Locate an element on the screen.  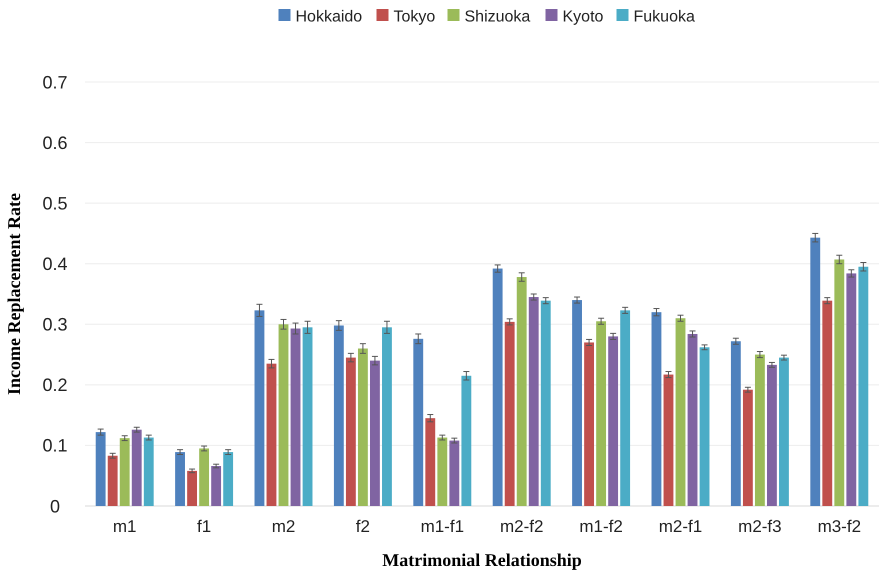
x-tick-label: f2 is located at coordinates (363, 526).